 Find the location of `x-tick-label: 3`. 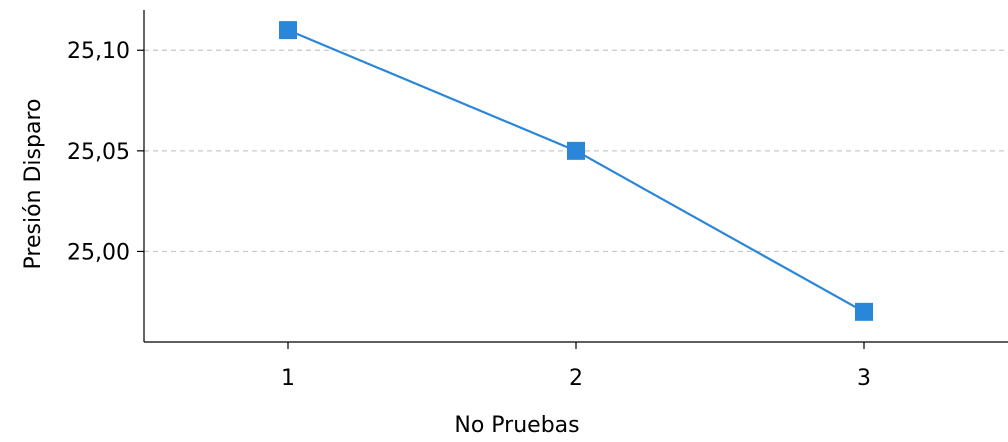

x-tick-label: 3 is located at coordinates (864, 378).